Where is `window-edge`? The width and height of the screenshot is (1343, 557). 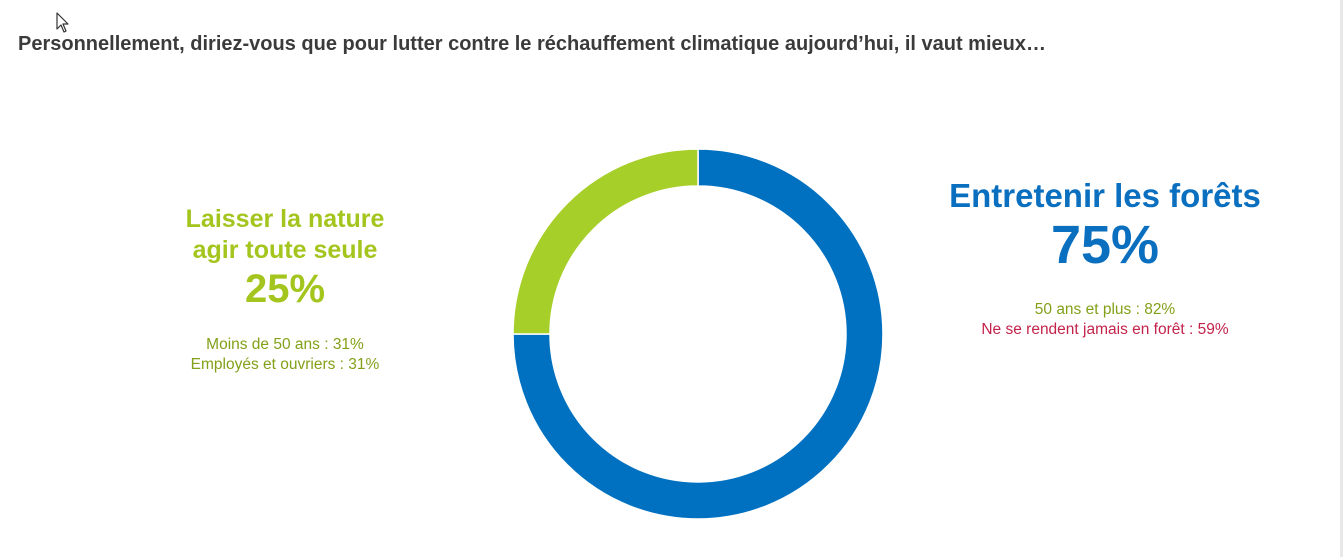
window-edge is located at coordinates (1341, 278).